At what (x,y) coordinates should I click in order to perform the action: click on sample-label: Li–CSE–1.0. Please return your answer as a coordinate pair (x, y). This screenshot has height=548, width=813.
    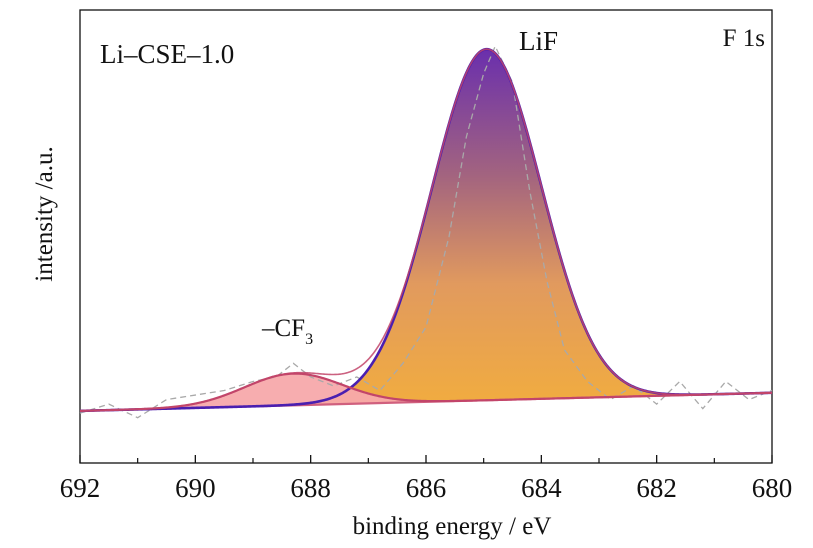
    Looking at the image, I should click on (167, 54).